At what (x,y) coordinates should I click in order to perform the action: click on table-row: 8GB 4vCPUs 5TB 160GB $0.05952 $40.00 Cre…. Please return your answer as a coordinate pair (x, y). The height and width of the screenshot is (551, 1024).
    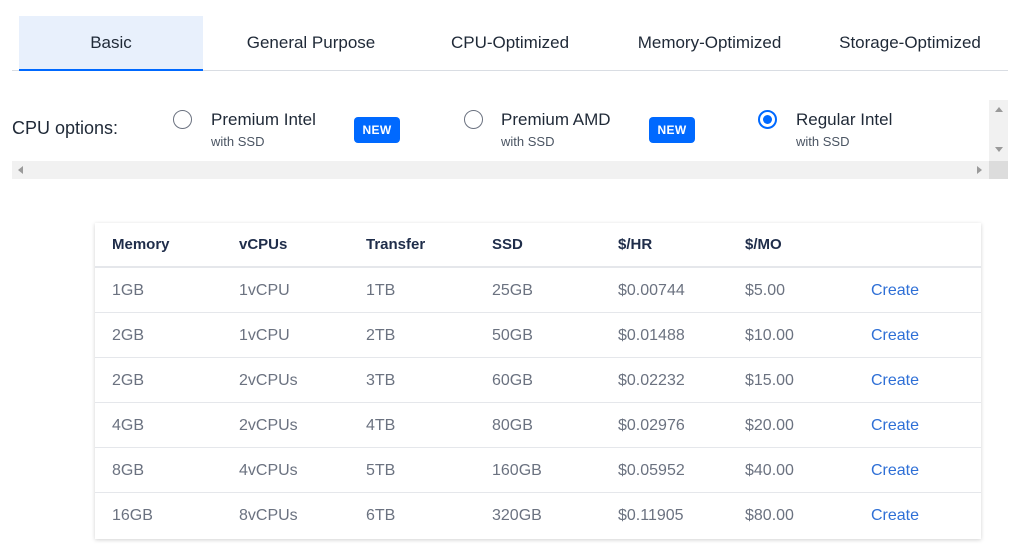
    Looking at the image, I should click on (538, 470).